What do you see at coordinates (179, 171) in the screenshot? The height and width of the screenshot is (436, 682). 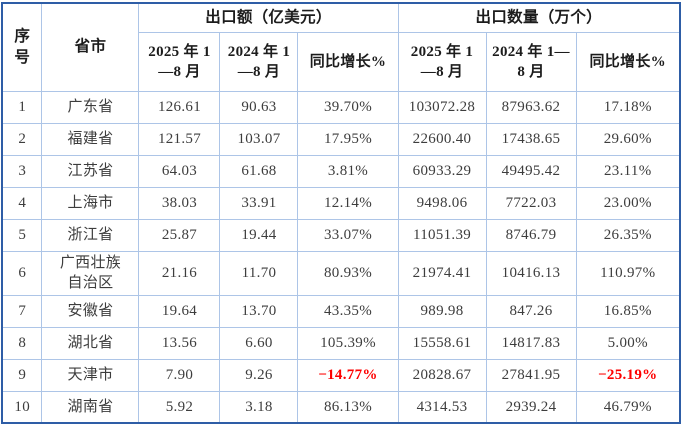 I see `row-cell: 64.03` at bounding box center [179, 171].